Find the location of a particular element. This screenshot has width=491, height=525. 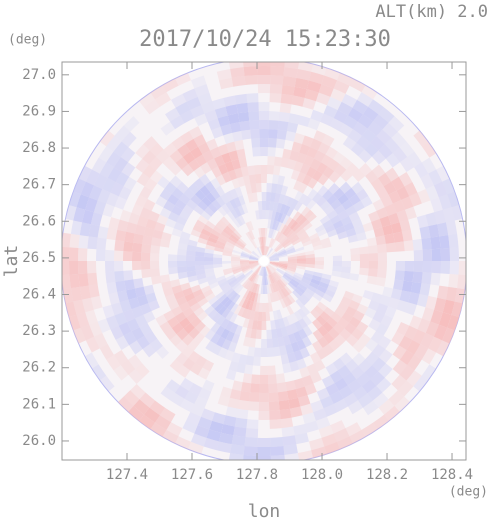

x-tick-label: 127.6 is located at coordinates (192, 475).